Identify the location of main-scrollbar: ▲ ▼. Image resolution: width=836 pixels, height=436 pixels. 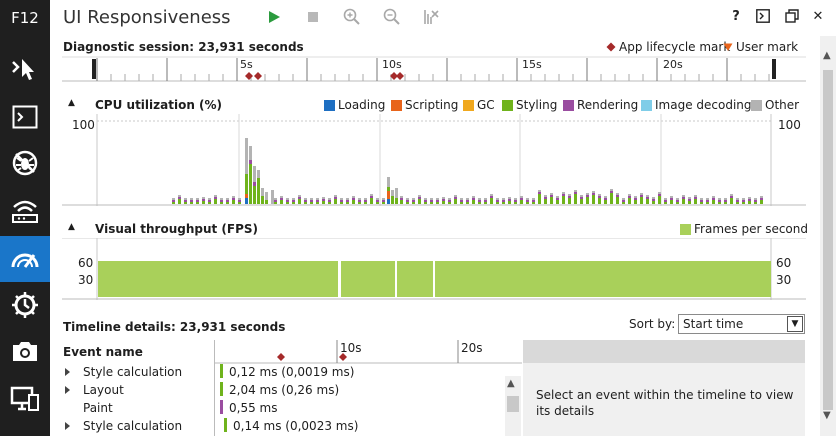
(828, 236).